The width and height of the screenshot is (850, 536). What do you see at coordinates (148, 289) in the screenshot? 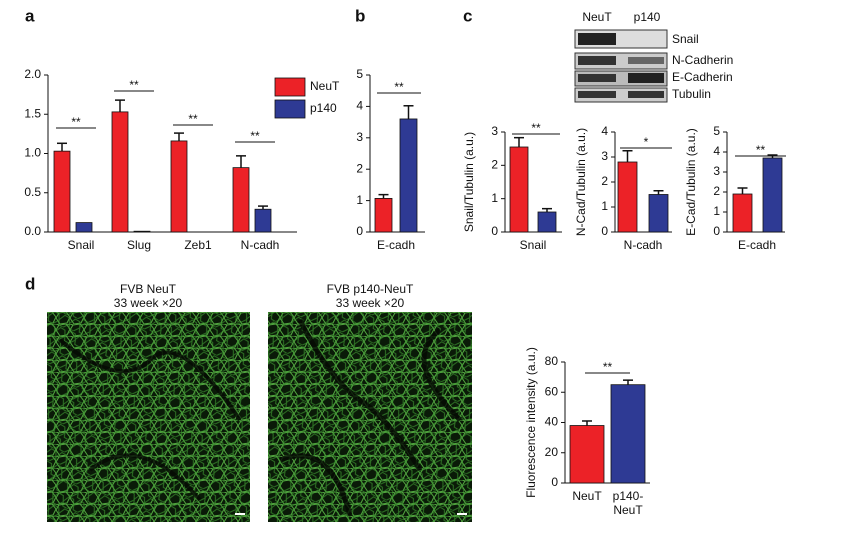
I see `image-title: FVB NeuT` at bounding box center [148, 289].